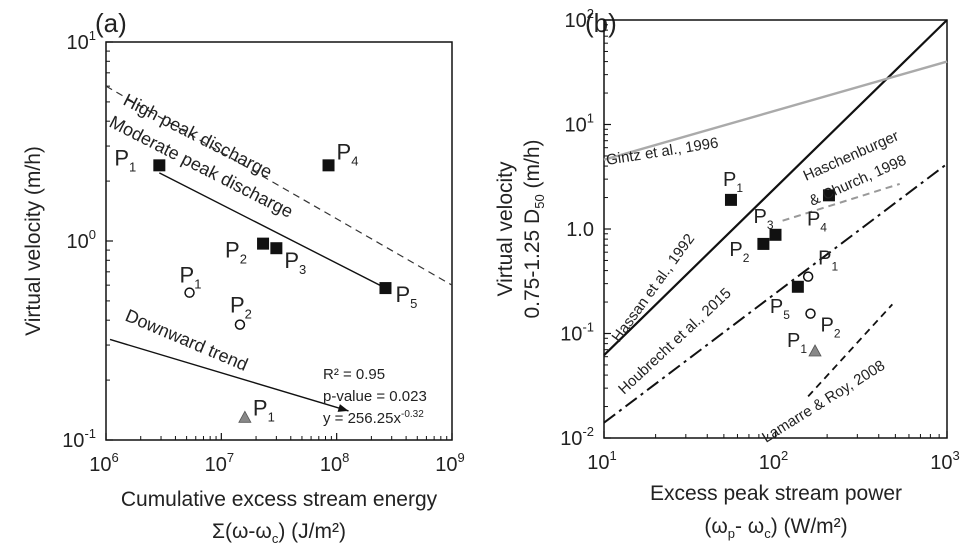 The image size is (976, 556). What do you see at coordinates (579, 124) in the screenshot?
I see `panel-b-y-tick-label: 10¹` at bounding box center [579, 124].